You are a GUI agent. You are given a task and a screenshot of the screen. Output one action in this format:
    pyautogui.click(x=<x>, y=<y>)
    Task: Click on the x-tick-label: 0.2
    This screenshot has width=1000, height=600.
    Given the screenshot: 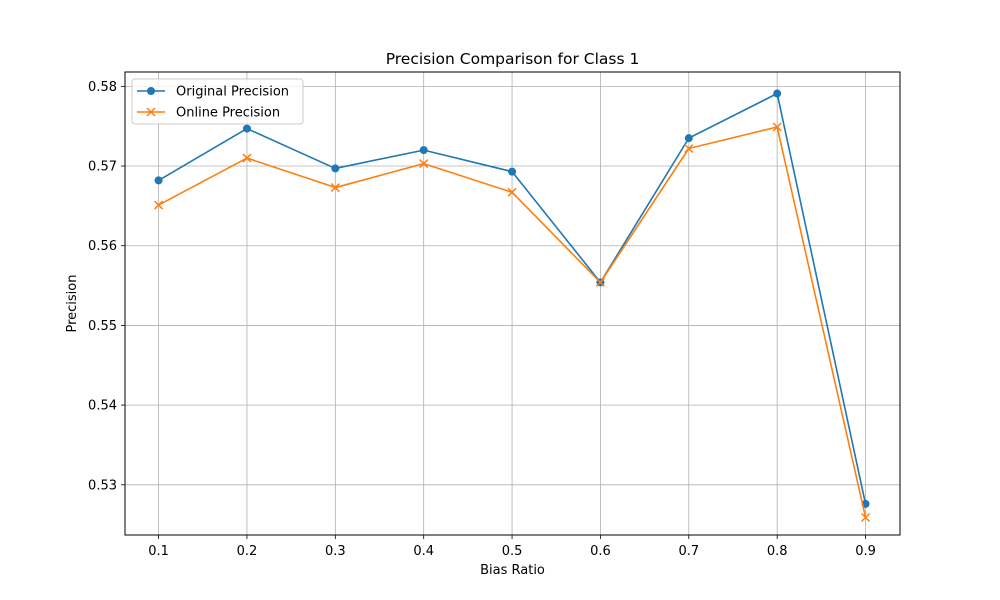 What is the action you would take?
    pyautogui.click(x=247, y=551)
    